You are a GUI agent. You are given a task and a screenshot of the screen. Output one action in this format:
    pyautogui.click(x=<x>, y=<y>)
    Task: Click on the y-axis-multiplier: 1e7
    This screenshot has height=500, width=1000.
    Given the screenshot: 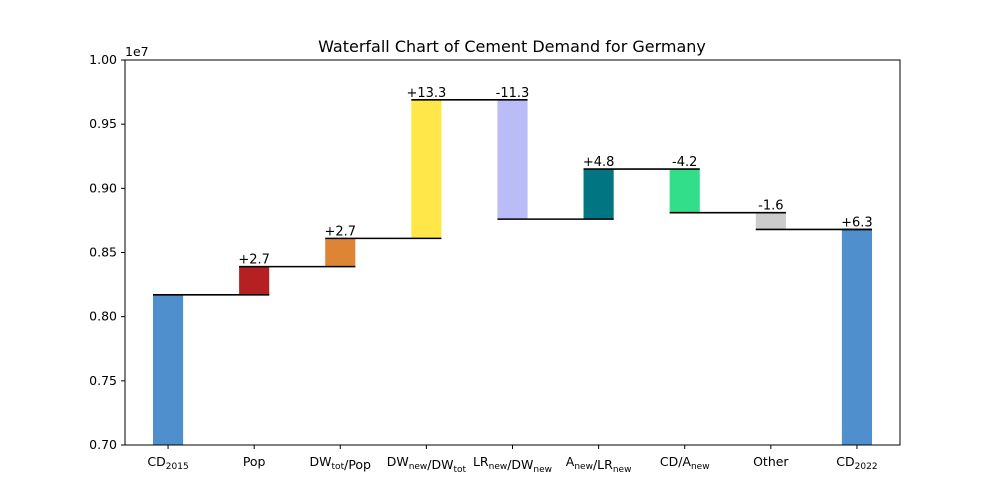 What is the action you would take?
    pyautogui.click(x=137, y=51)
    